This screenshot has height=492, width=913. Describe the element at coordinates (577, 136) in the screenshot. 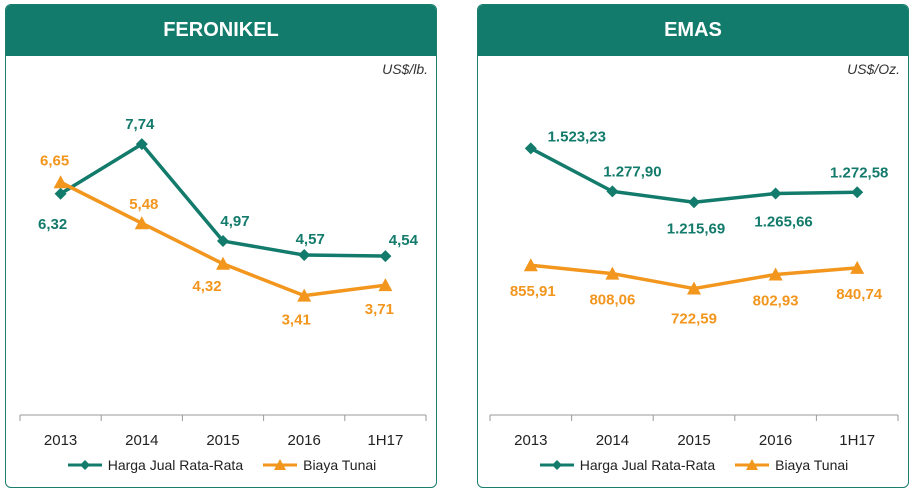

I see `harga-jual-data-label: 1.523,23` at that location.